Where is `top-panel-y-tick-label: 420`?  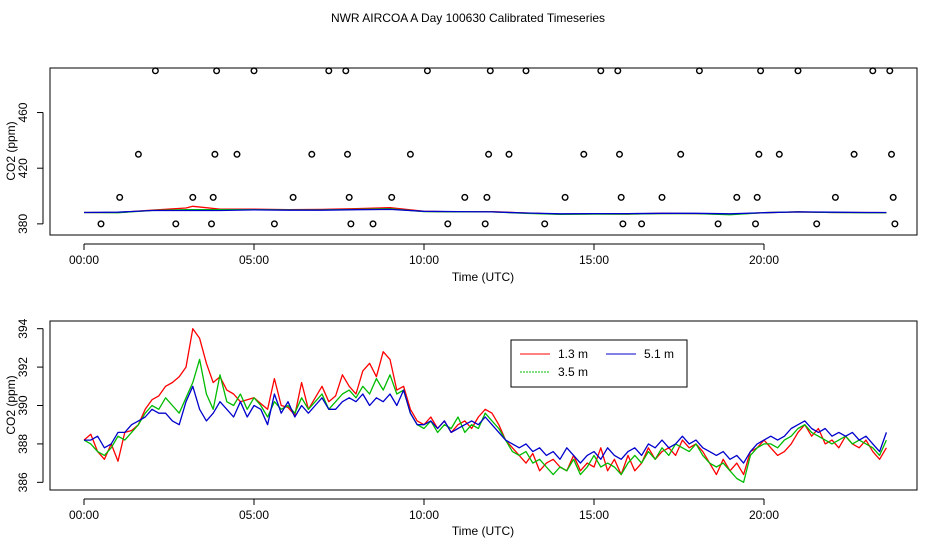 top-panel-y-tick-label: 420 is located at coordinates (23, 168).